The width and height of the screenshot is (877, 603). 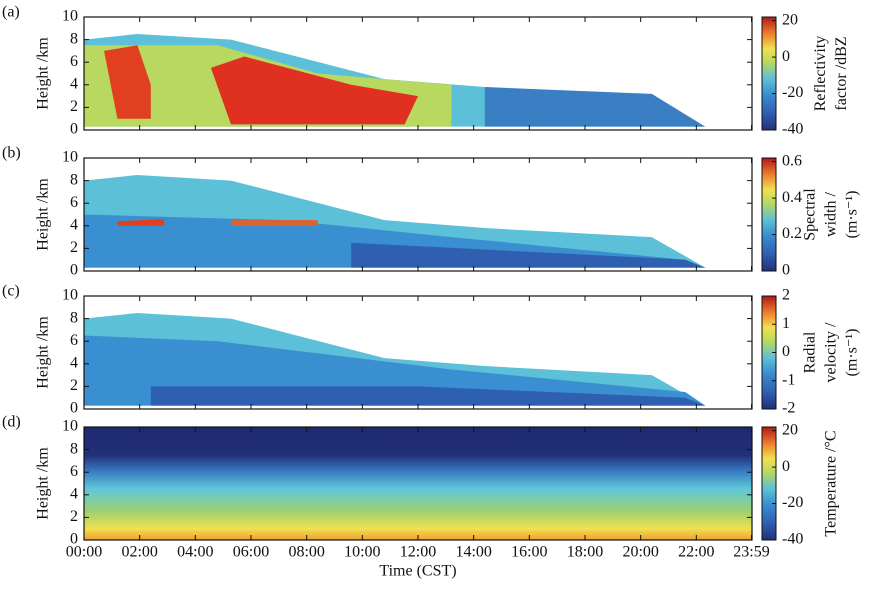 What do you see at coordinates (786, 323) in the screenshot?
I see `colorbar-tick-label: 1` at bounding box center [786, 323].